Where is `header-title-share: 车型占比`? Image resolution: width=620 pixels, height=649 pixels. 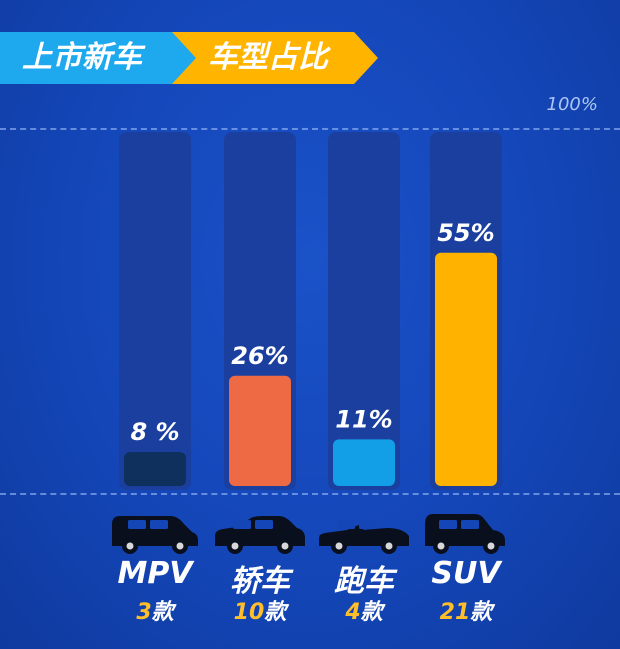
header-title-share: 车型占比 is located at coordinates (275, 58).